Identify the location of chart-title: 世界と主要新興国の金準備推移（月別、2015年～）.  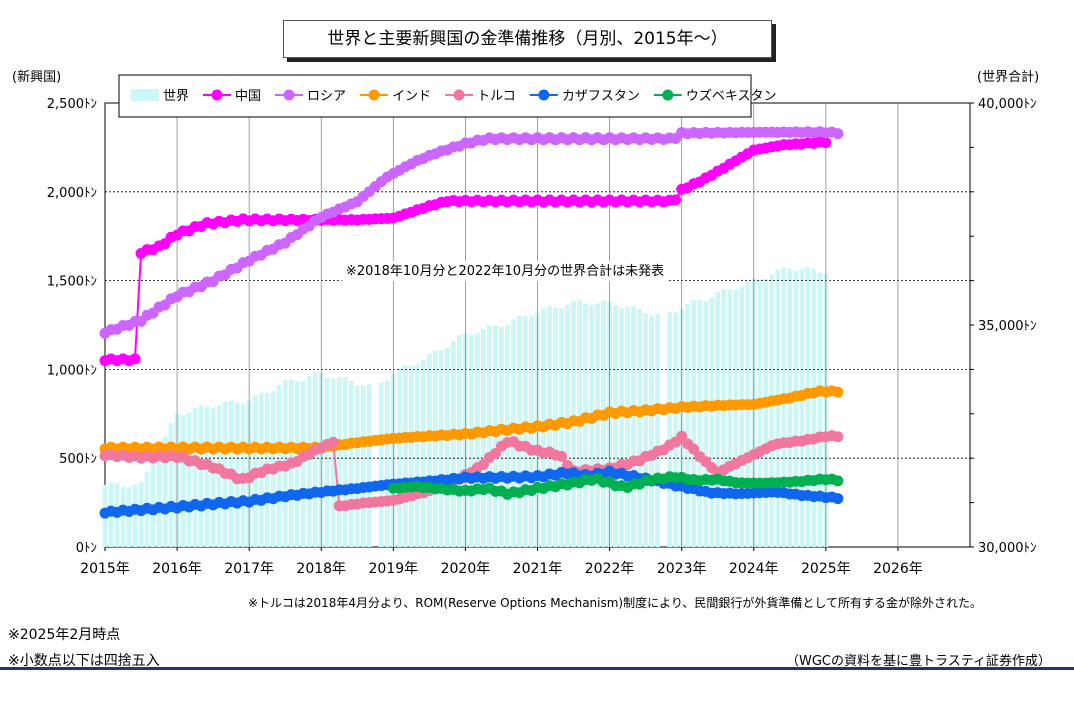
(527, 39).